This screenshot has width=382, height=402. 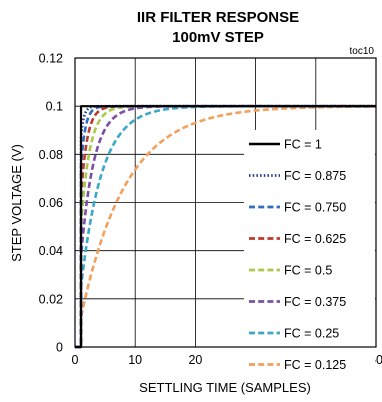 What do you see at coordinates (51, 251) in the screenshot?
I see `y-tick-label: 0.04` at bounding box center [51, 251].